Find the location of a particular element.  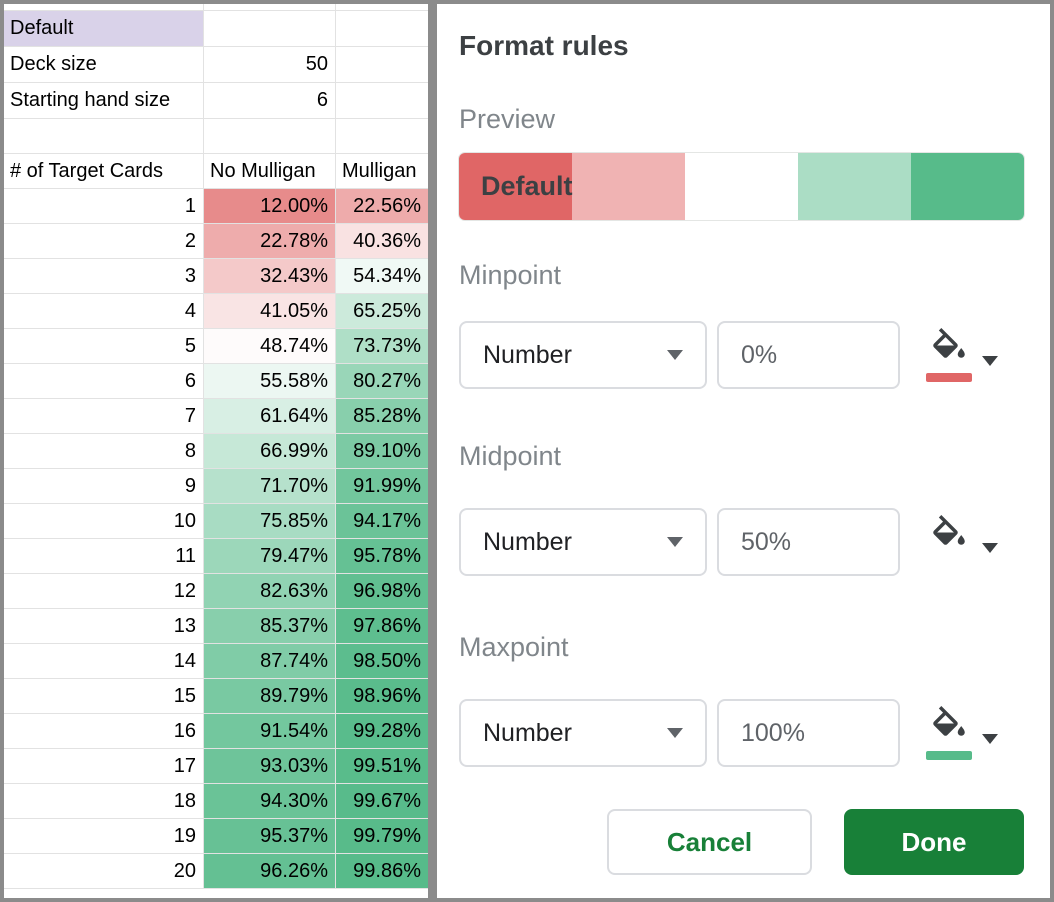

table-row: 15 89.79% 98.96% is located at coordinates (216, 696).